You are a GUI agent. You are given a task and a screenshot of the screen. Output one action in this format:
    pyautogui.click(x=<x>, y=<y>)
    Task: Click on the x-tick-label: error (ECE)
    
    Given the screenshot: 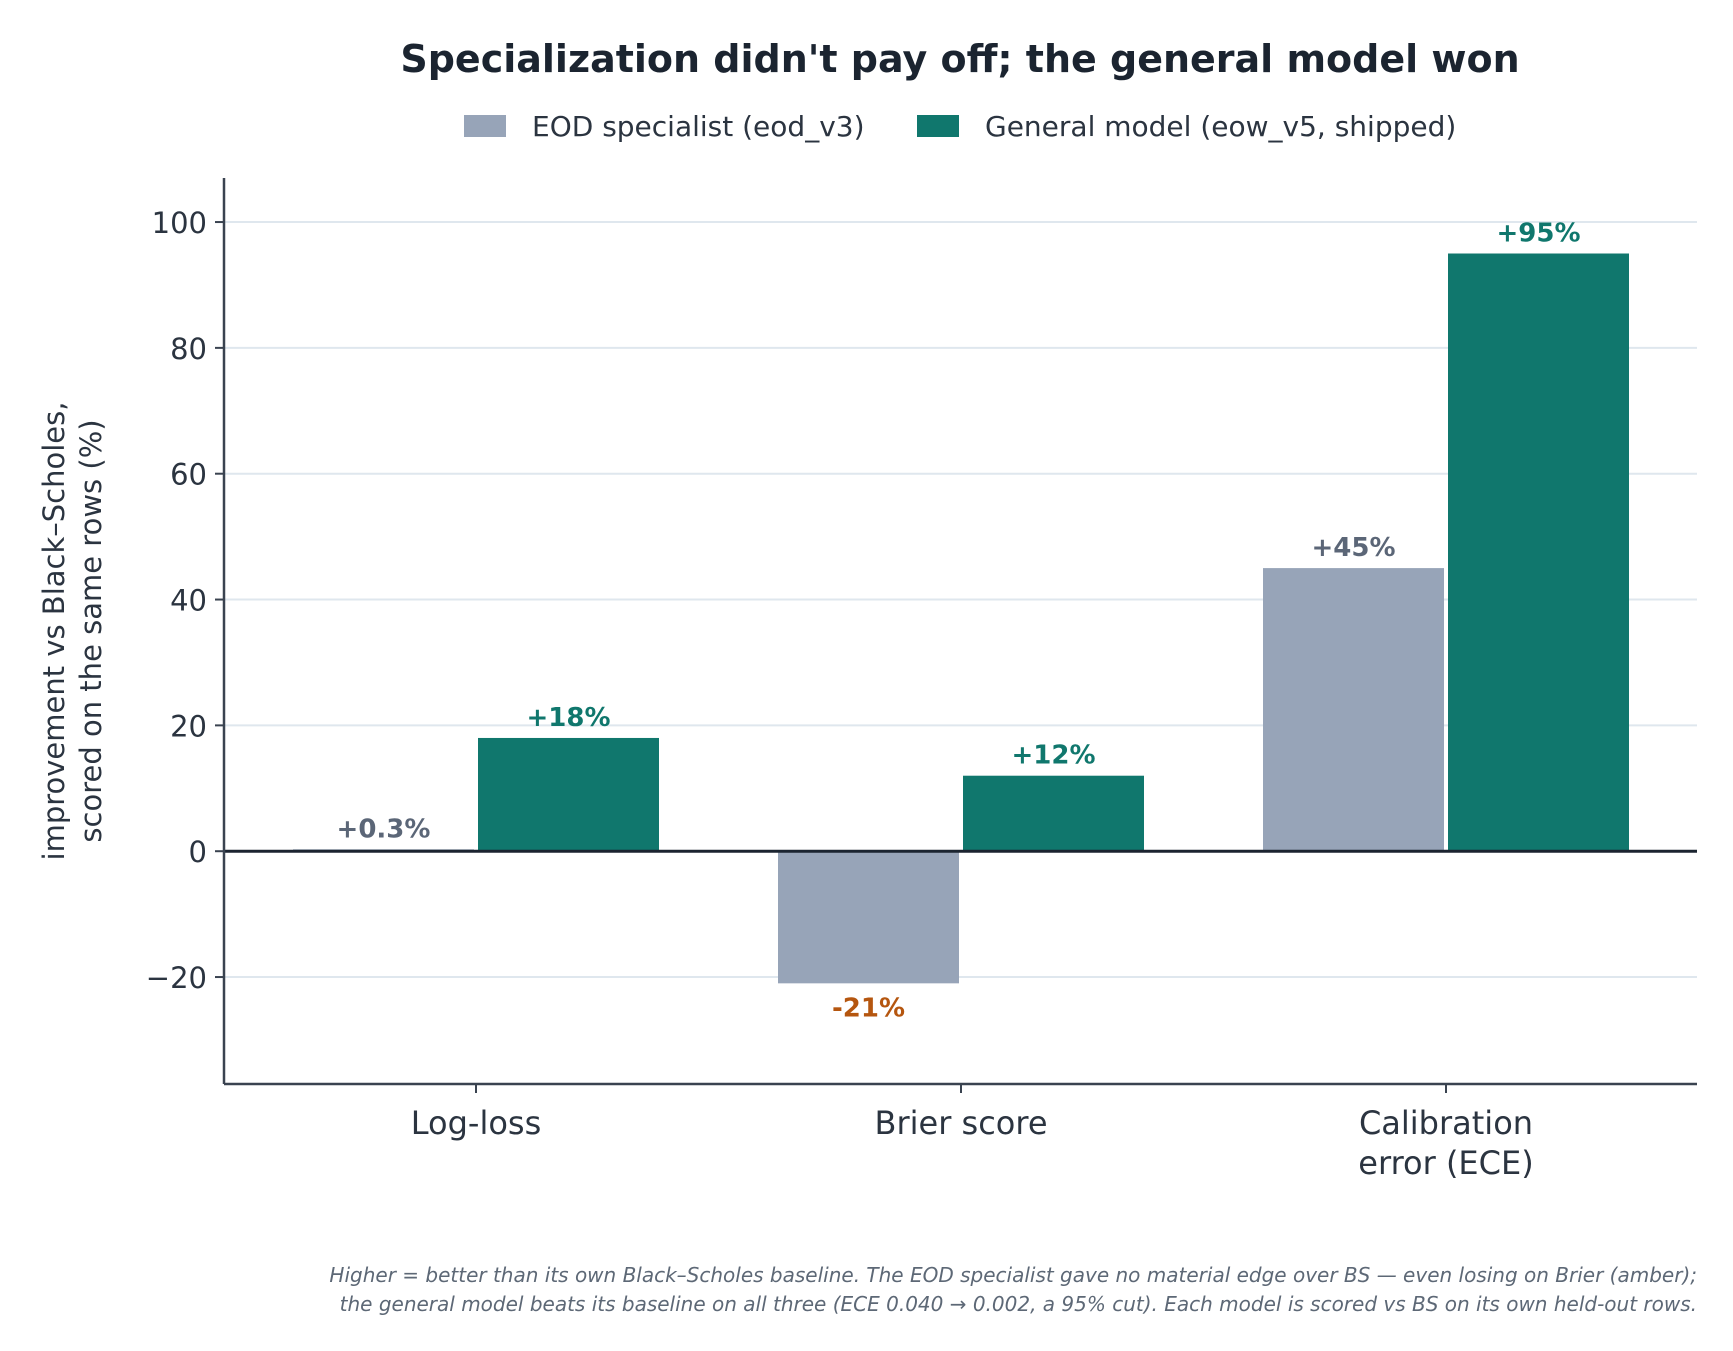 What is the action you would take?
    pyautogui.click(x=1445, y=1163)
    